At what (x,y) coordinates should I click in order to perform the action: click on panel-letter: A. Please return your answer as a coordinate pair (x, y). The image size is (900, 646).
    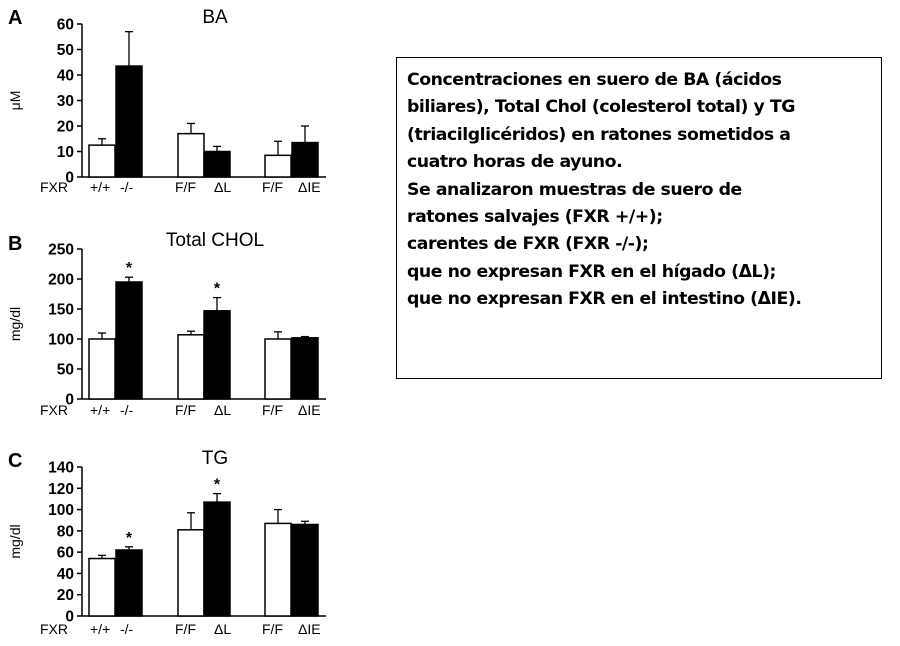
    Looking at the image, I should click on (15, 18).